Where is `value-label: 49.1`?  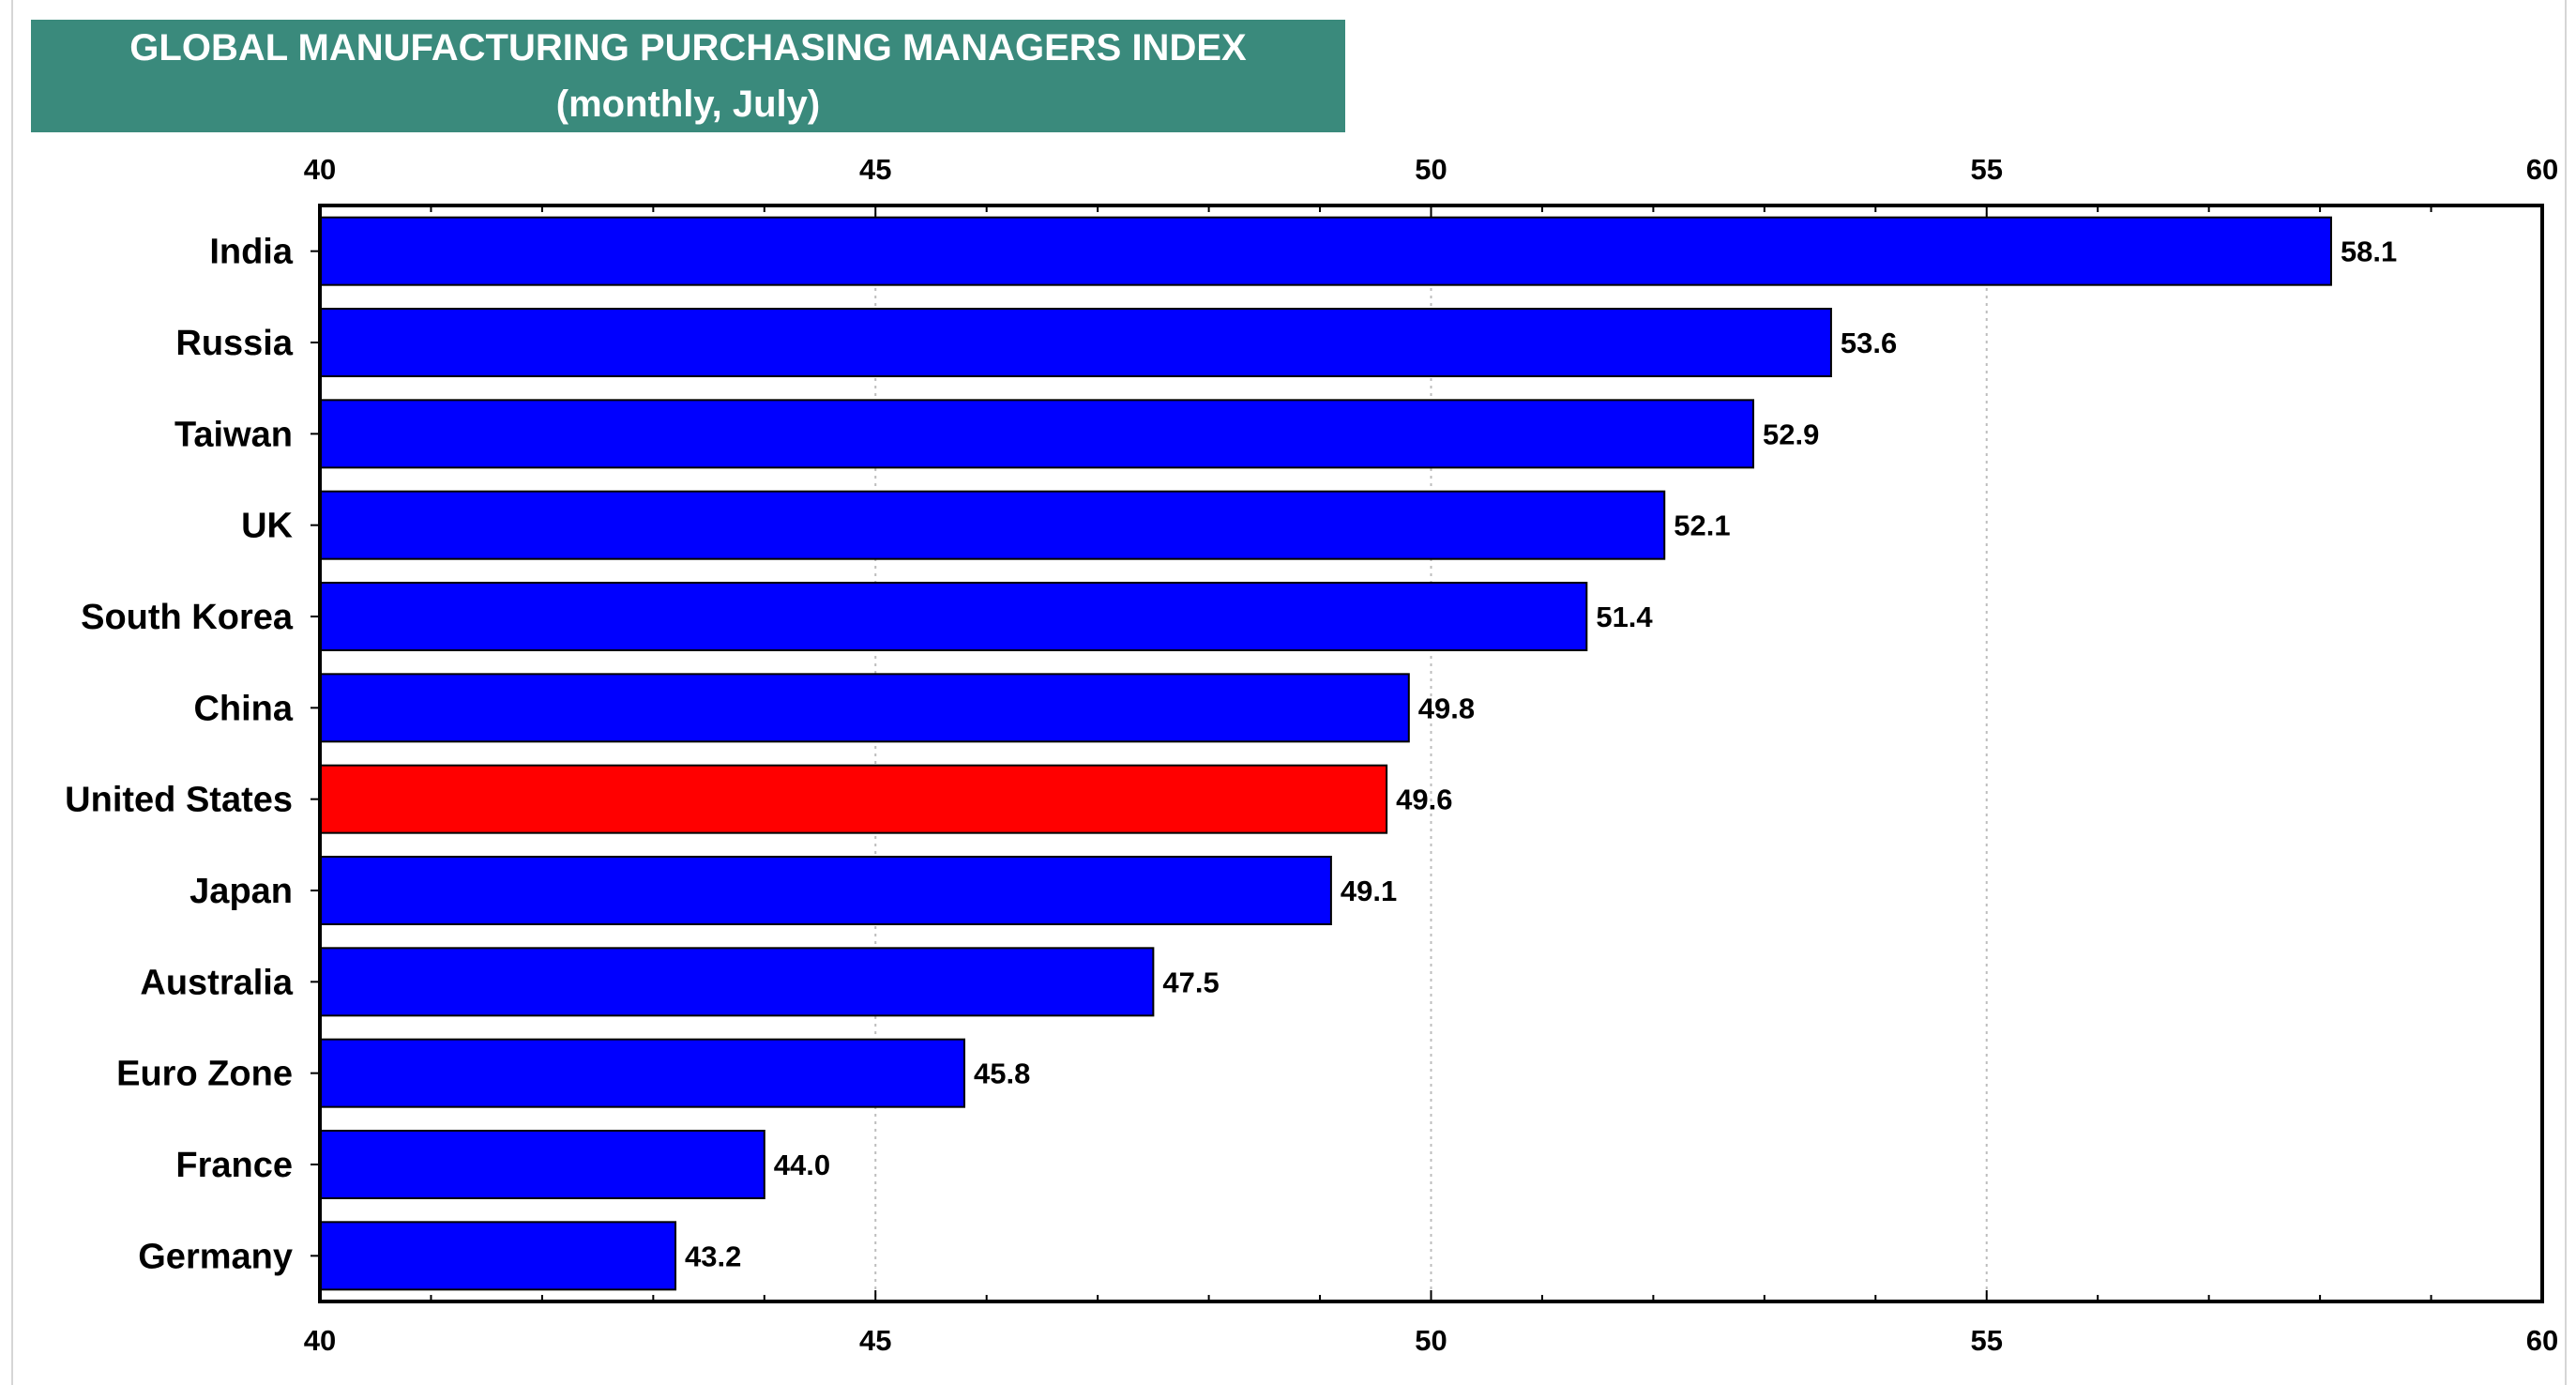 value-label: 49.1 is located at coordinates (1369, 891).